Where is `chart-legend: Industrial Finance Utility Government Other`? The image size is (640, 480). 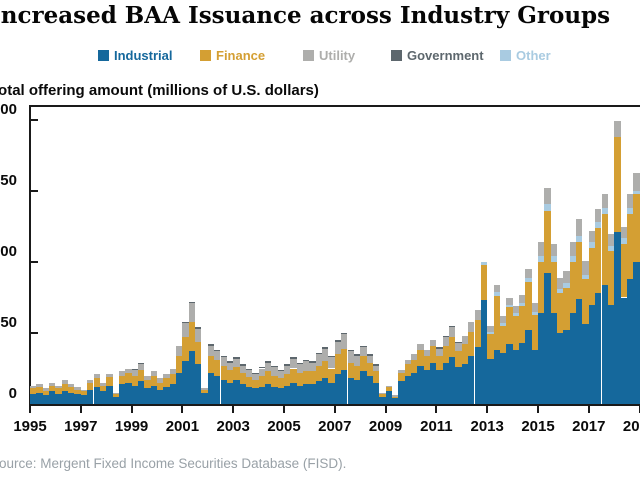 chart-legend: Industrial Finance Utility Government Other is located at coordinates (320, 55).